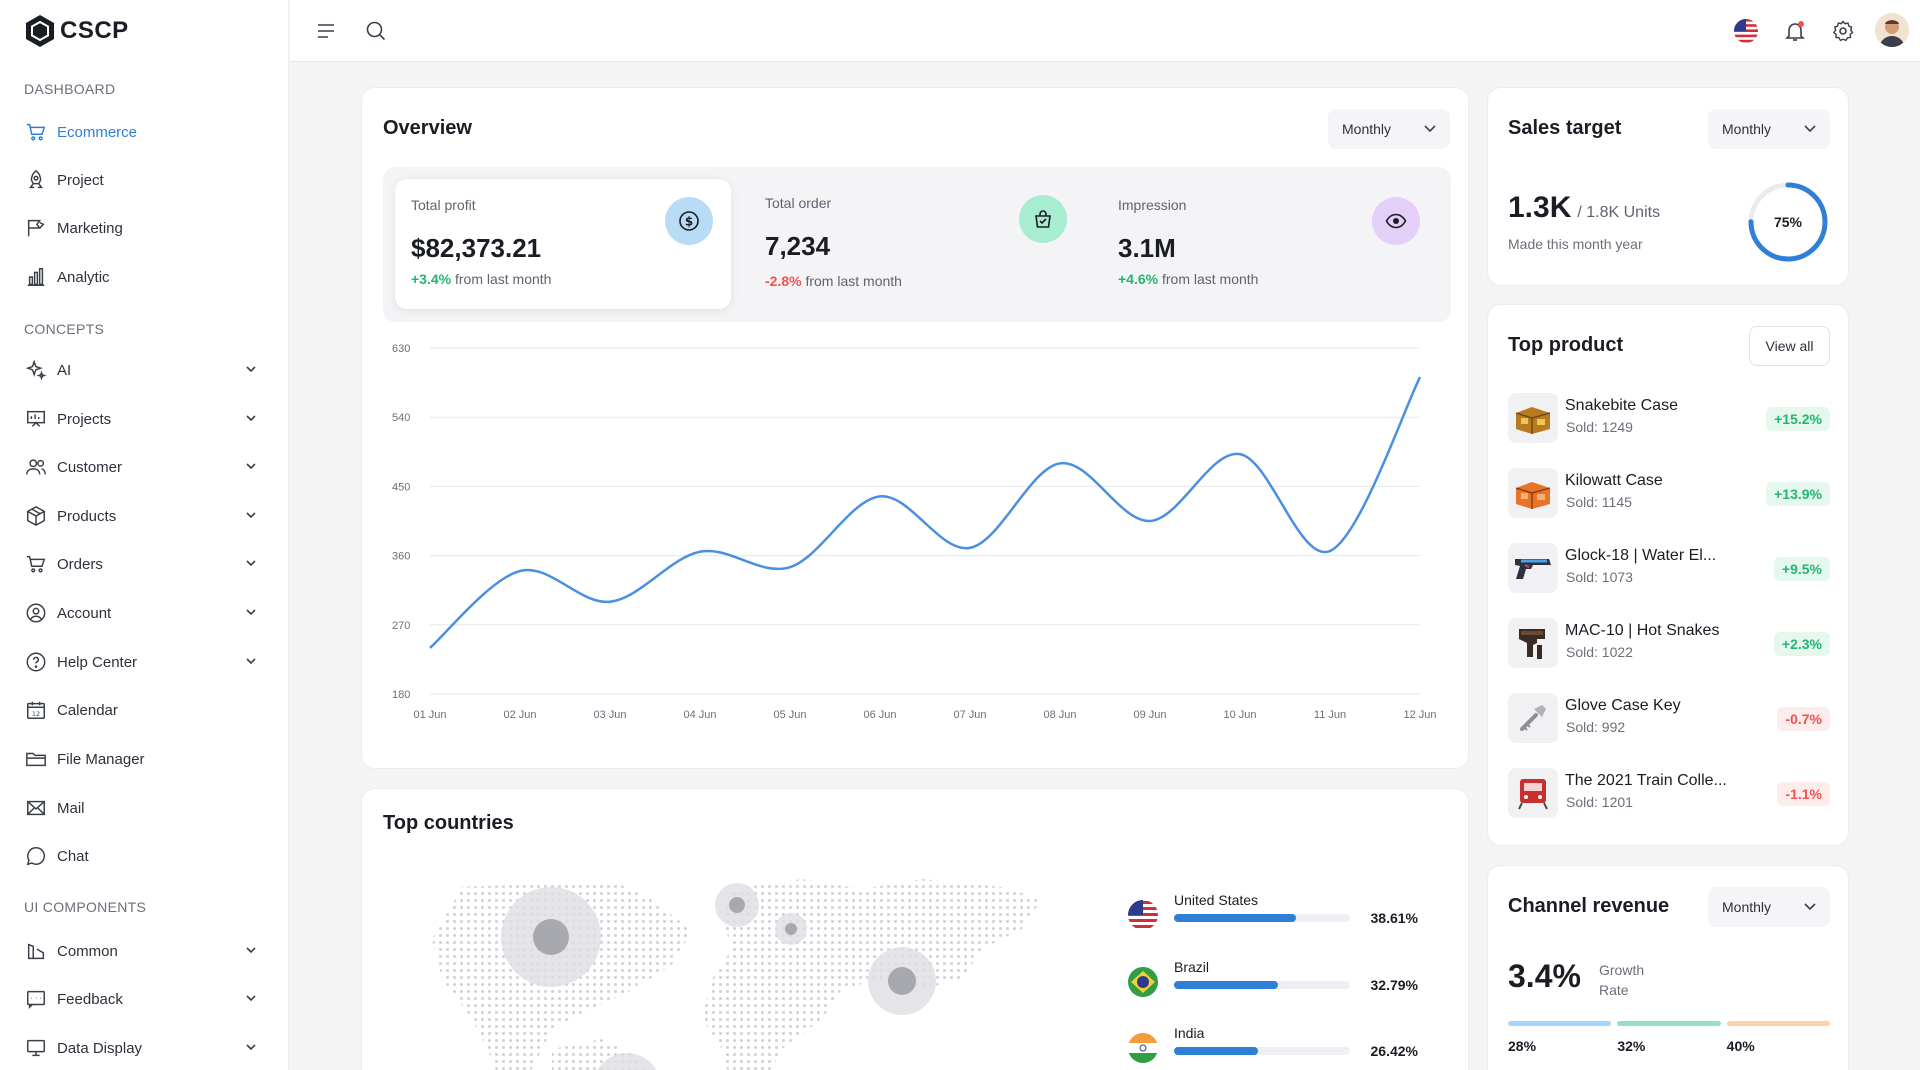 The height and width of the screenshot is (1070, 1920). What do you see at coordinates (144, 132) in the screenshot?
I see `sidebar-item-ecommerce: Ecommerce` at bounding box center [144, 132].